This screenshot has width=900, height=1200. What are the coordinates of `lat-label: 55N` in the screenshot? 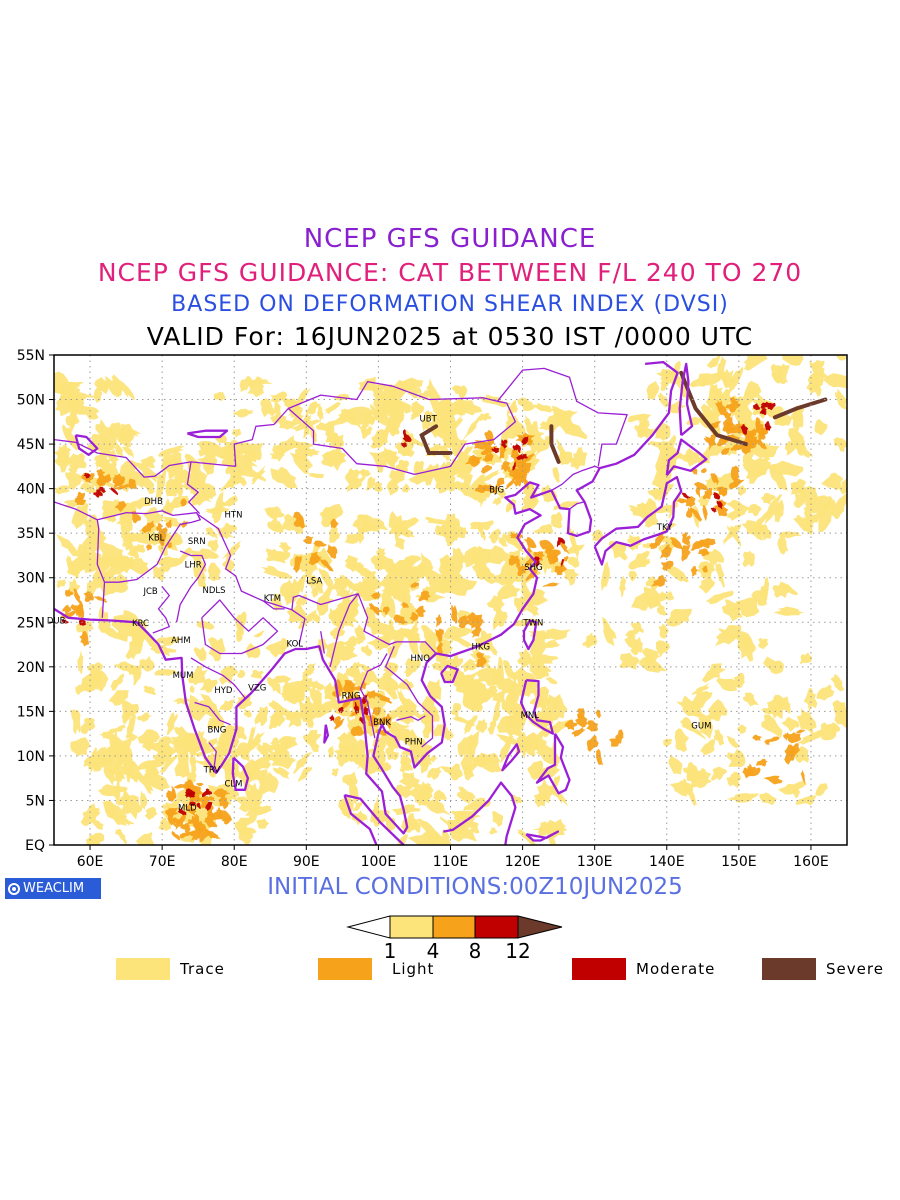 It's located at (31, 356).